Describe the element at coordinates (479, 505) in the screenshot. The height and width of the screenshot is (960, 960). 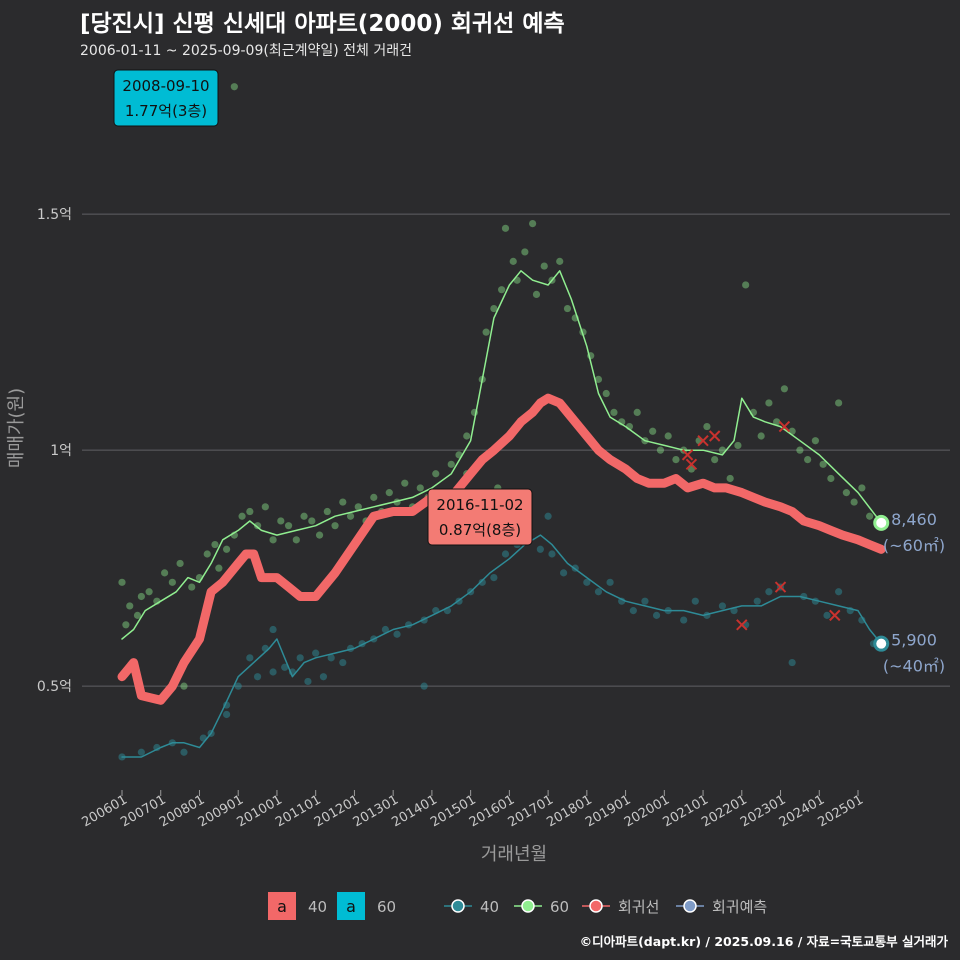
I see `annotation-date: 2016-11-02` at that location.